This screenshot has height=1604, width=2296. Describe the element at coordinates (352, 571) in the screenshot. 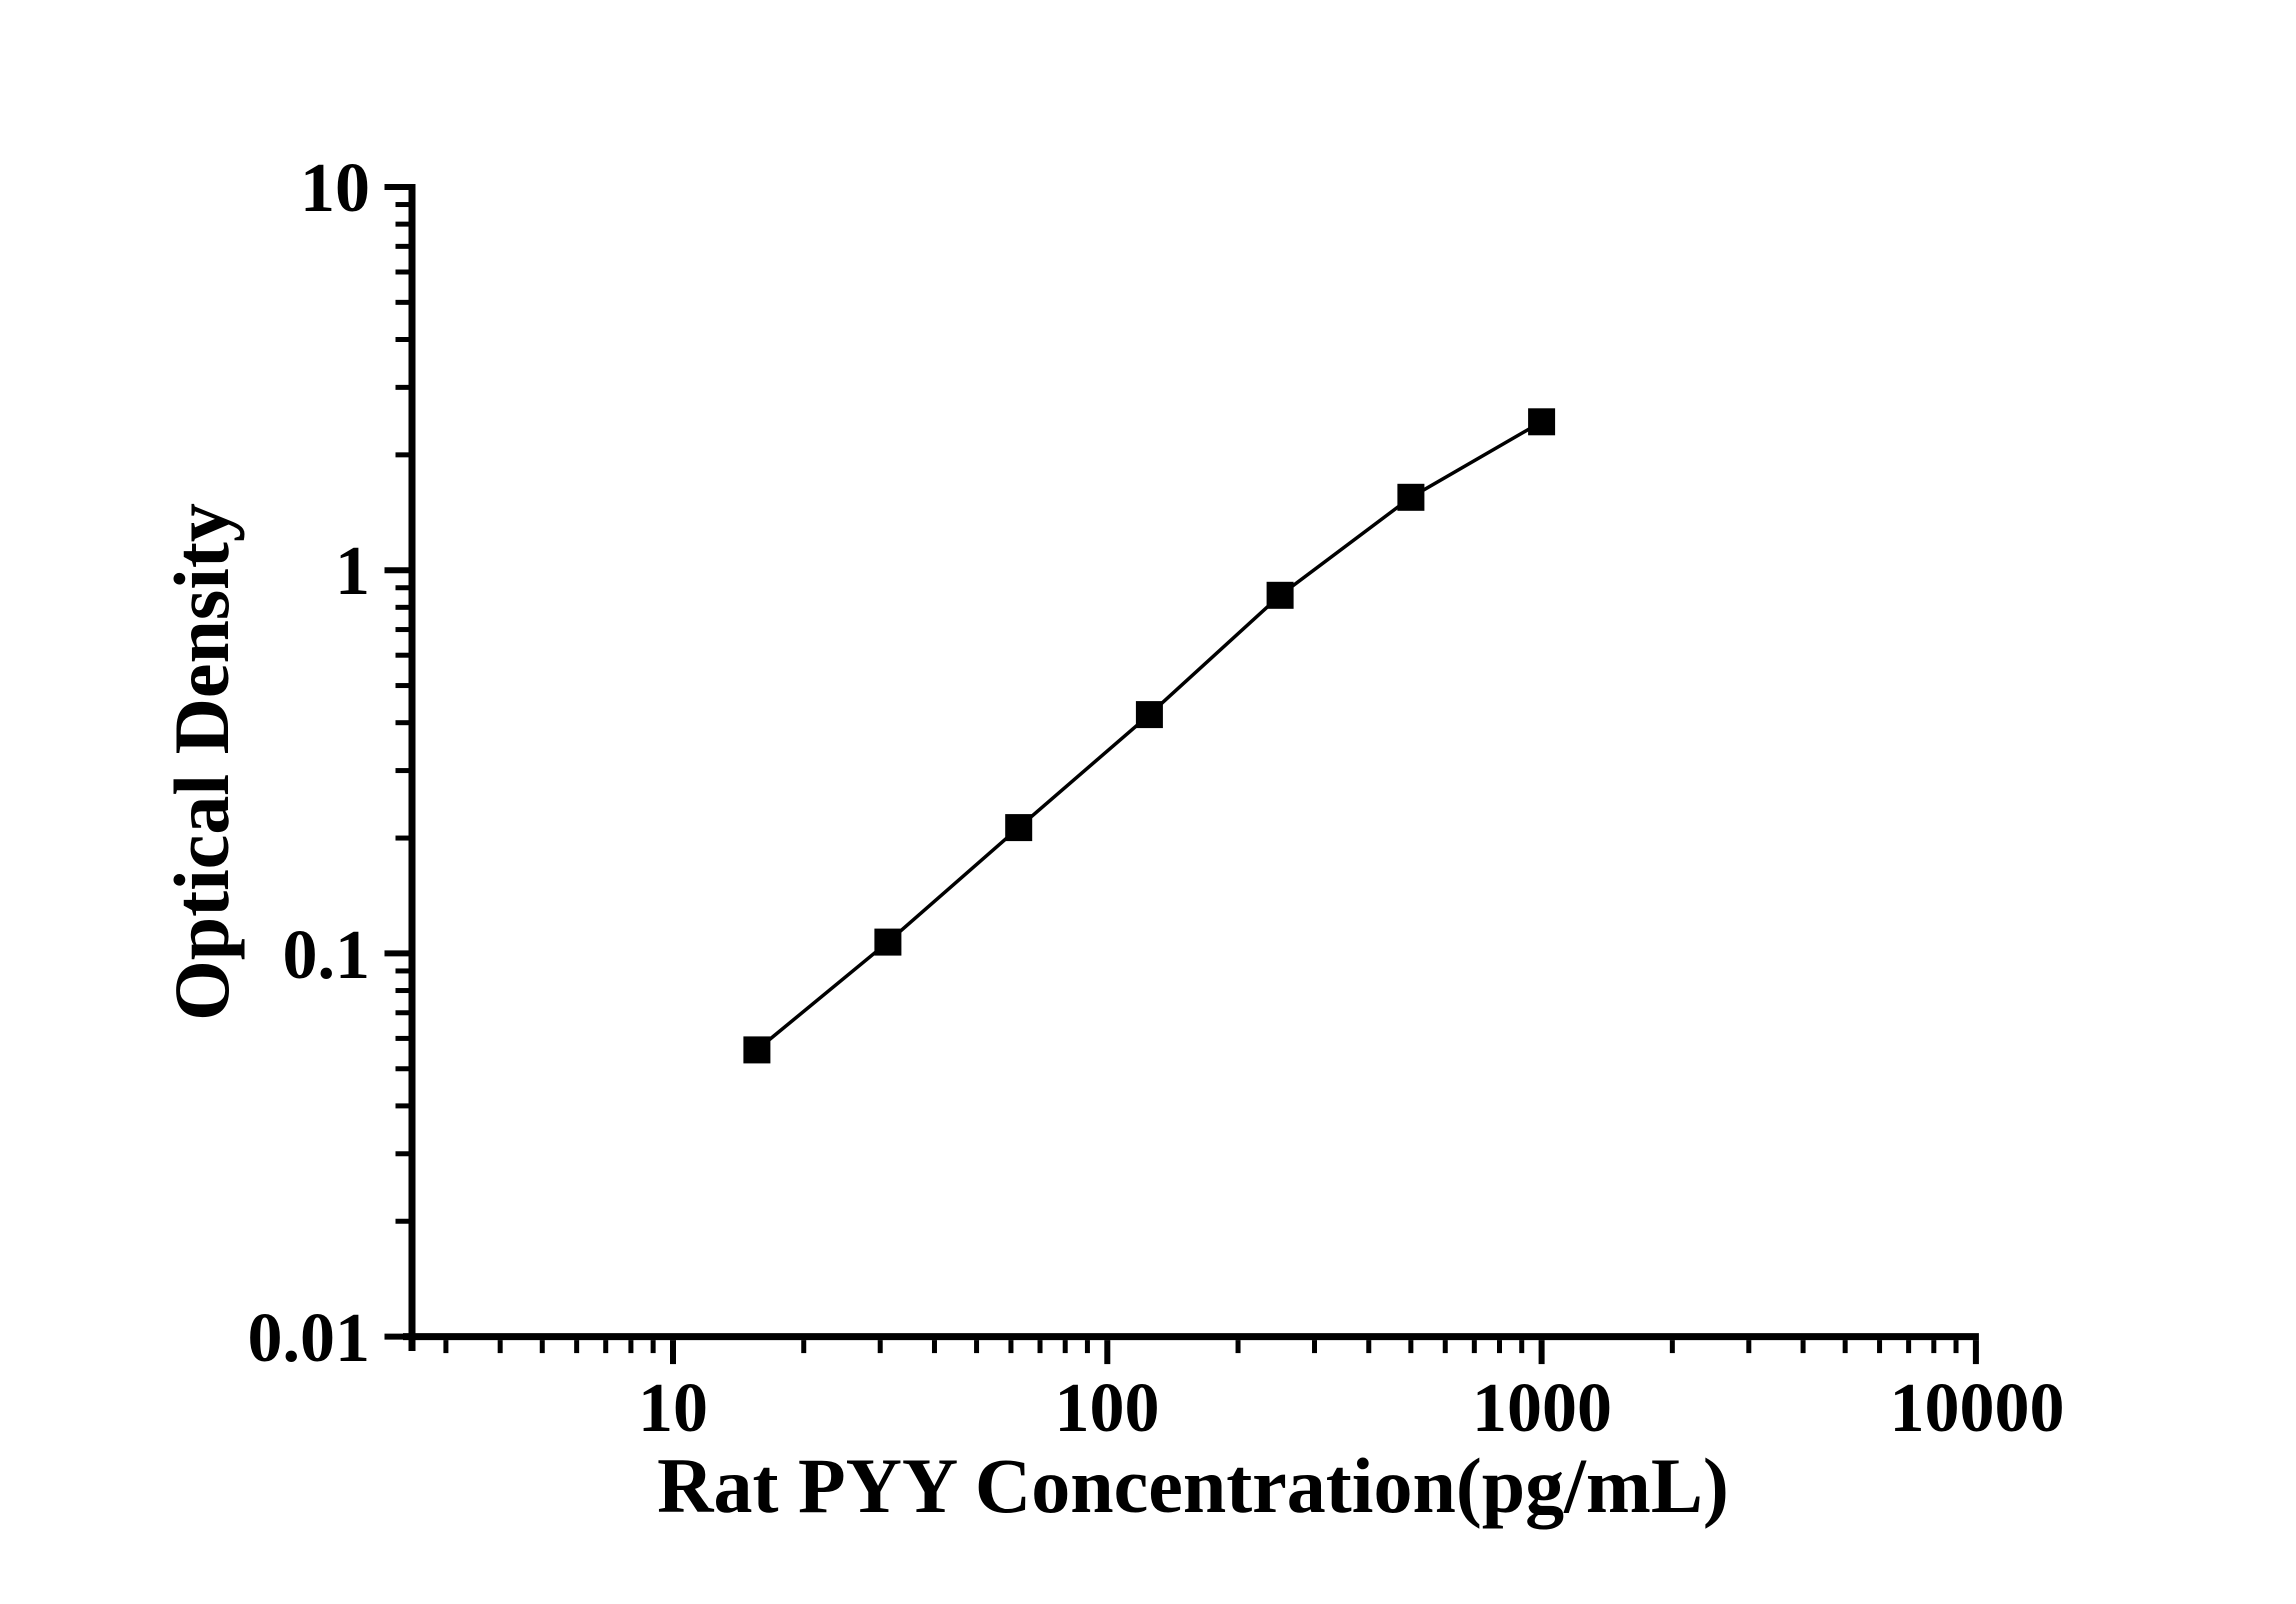

I see `y-tick-label-1: 1` at that location.